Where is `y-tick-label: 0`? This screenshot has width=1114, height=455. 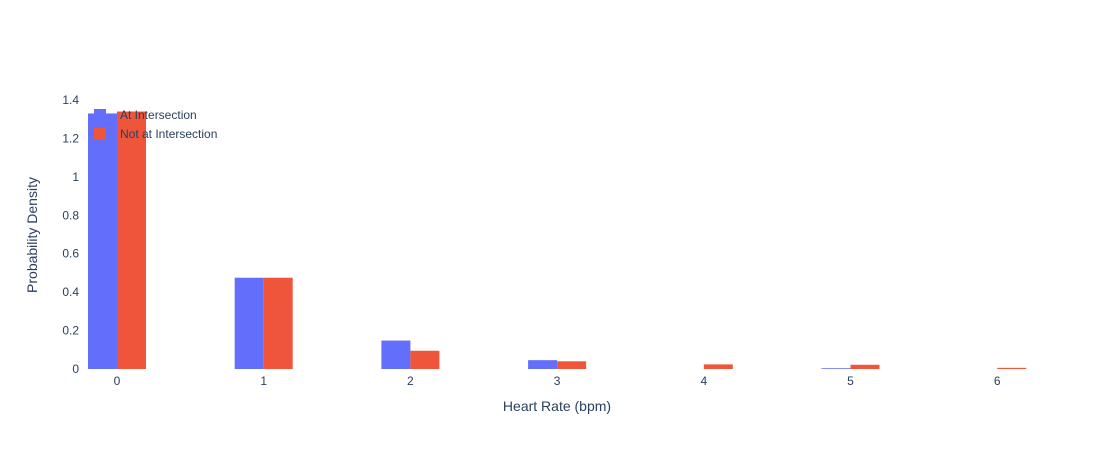
y-tick-label: 0 is located at coordinates (75, 369).